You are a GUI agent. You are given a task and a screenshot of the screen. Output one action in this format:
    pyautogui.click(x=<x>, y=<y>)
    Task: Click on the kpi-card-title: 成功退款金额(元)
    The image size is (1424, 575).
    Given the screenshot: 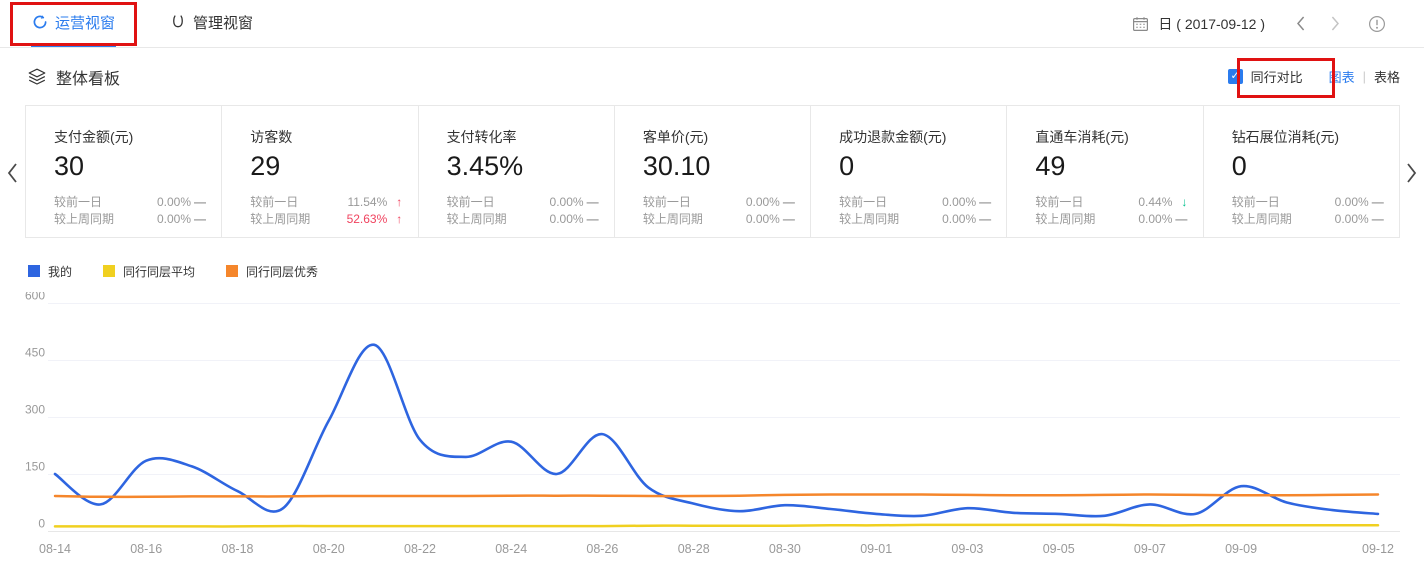 What is the action you would take?
    pyautogui.click(x=893, y=137)
    